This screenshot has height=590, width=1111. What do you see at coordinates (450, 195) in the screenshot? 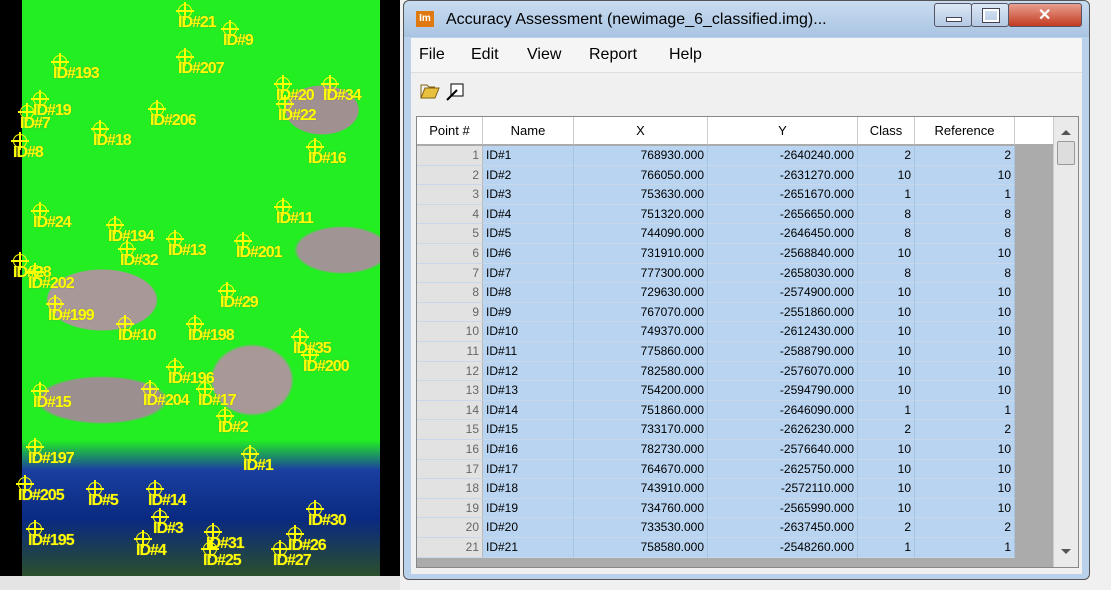
I see `row-number: 3` at bounding box center [450, 195].